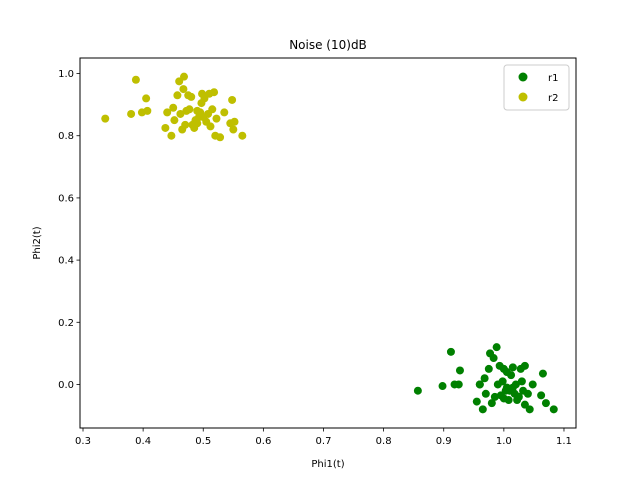 This screenshot has width=640, height=484. What do you see at coordinates (504, 441) in the screenshot?
I see `x-tick-label-1.0: 1.0` at bounding box center [504, 441].